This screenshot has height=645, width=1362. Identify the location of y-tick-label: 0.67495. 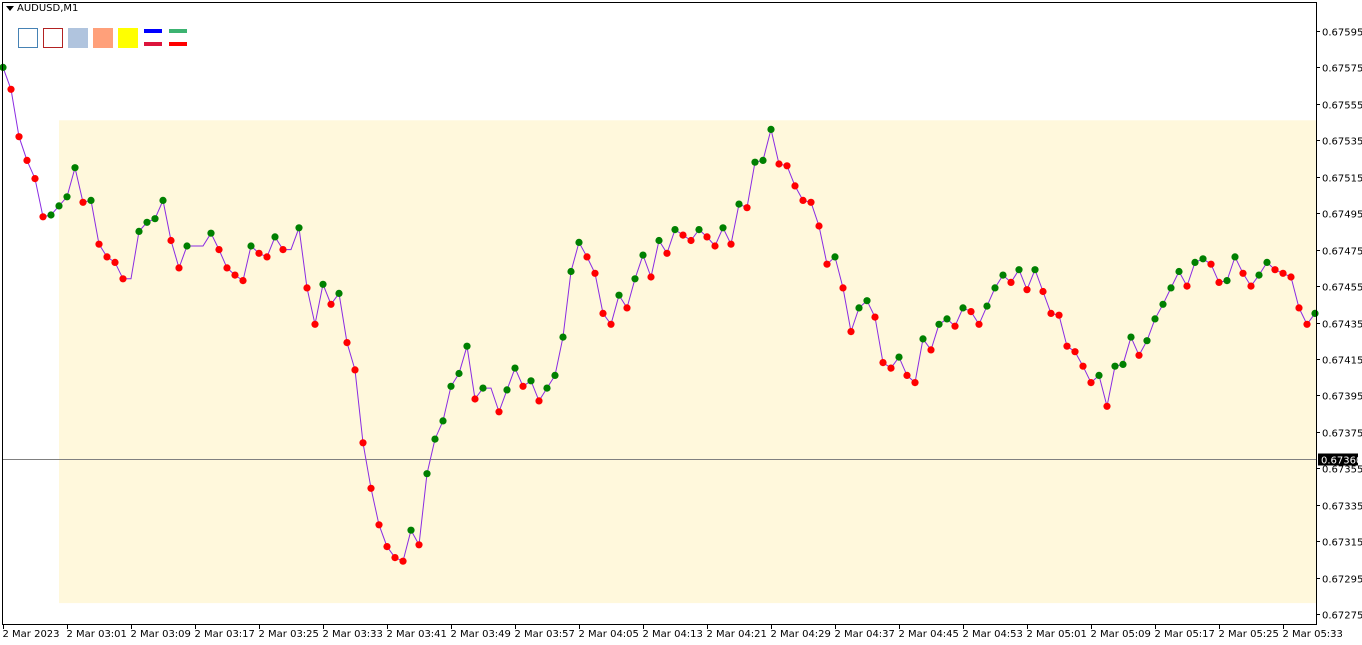
(1342, 215).